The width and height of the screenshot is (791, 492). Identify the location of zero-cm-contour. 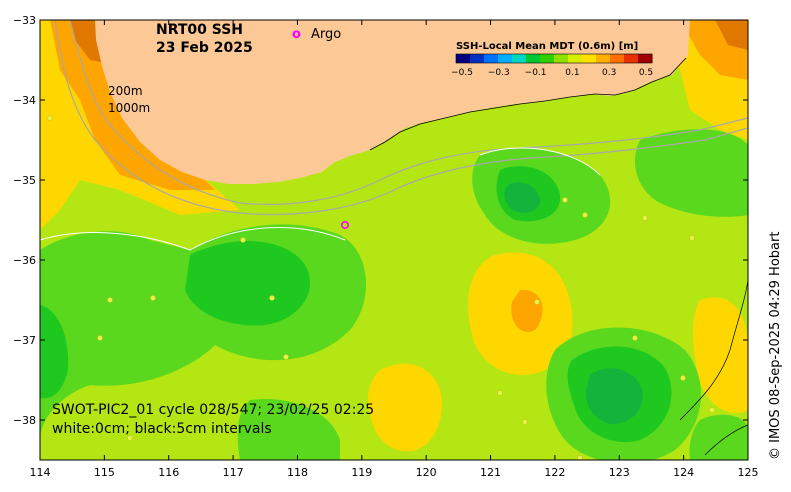
(193, 239).